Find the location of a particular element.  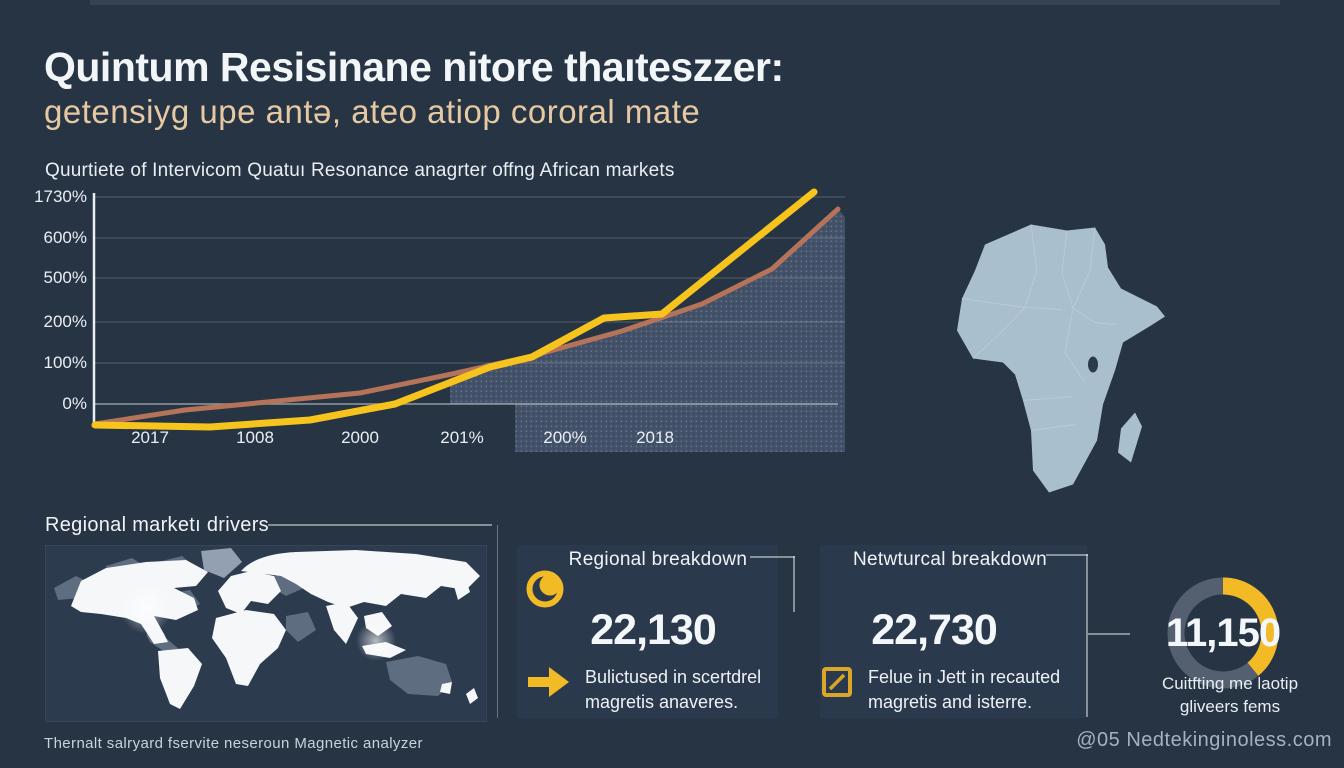

svg-text: 2018 is located at coordinates (655, 437).